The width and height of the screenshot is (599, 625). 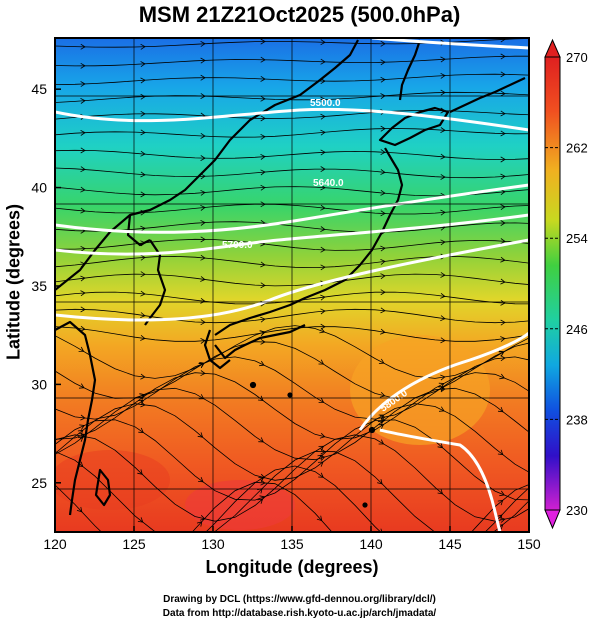 I want to click on y-tick-label: 30, so click(x=39, y=384).